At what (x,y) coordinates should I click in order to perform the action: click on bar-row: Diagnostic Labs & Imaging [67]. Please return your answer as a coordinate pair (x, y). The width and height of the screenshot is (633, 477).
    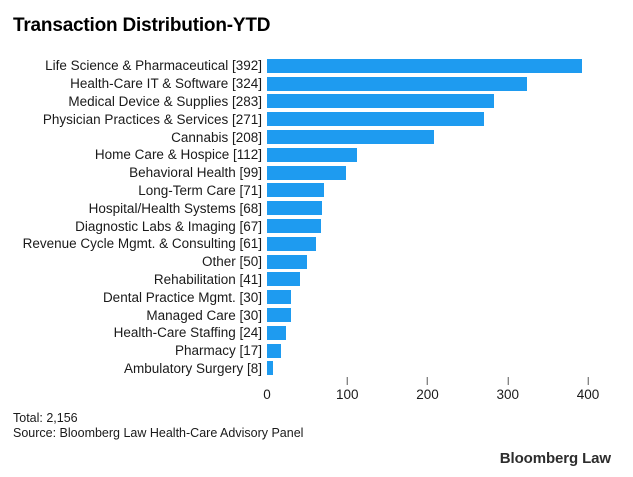
    Looking at the image, I should click on (316, 226).